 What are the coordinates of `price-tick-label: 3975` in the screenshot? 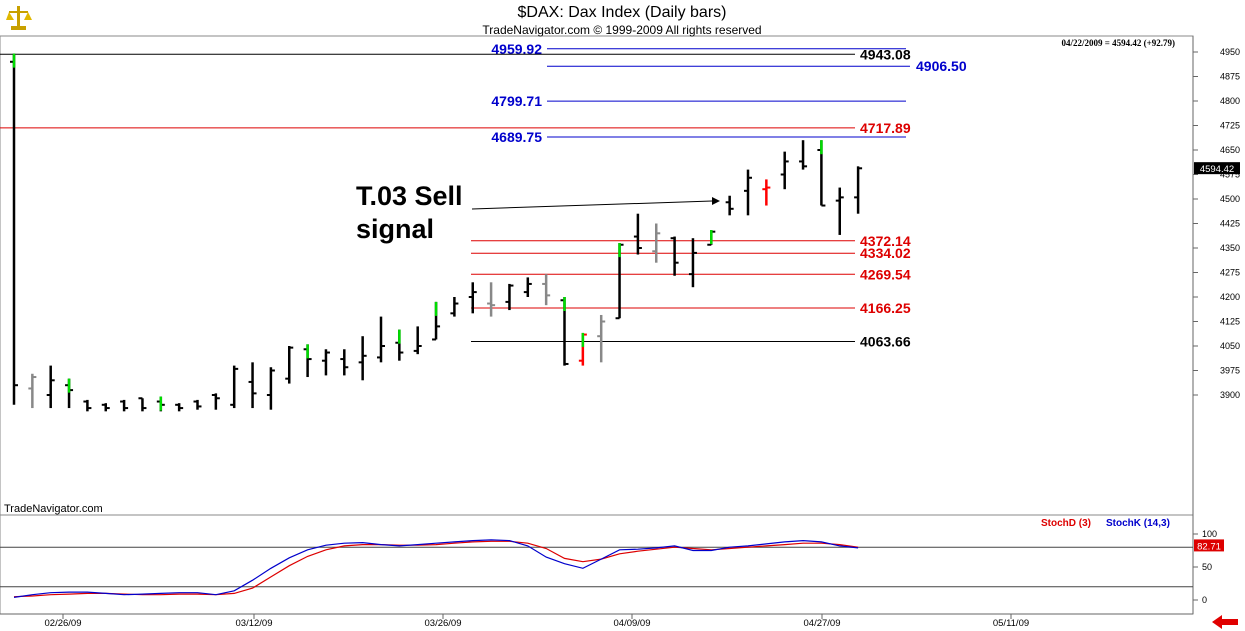 It's located at (1230, 371).